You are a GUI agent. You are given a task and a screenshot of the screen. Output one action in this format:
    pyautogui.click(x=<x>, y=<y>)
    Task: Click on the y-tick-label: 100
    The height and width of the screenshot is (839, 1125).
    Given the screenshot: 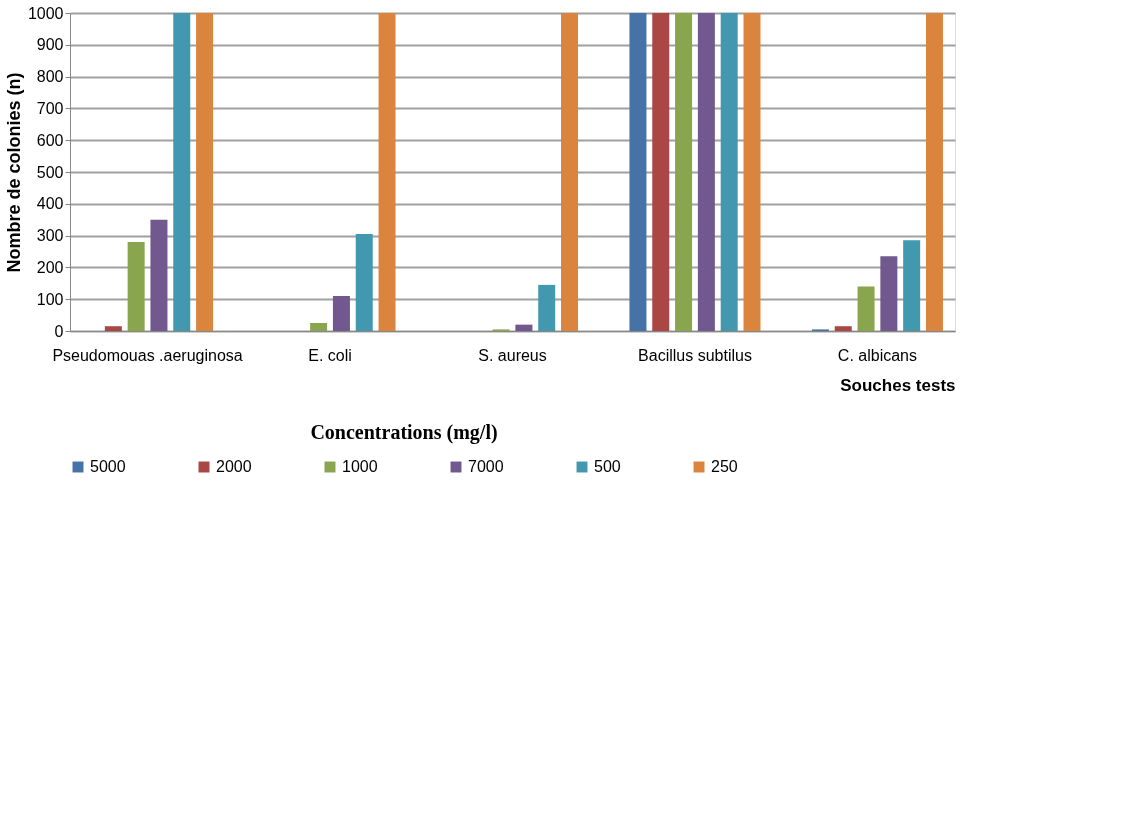 What is the action you would take?
    pyautogui.click(x=50, y=299)
    